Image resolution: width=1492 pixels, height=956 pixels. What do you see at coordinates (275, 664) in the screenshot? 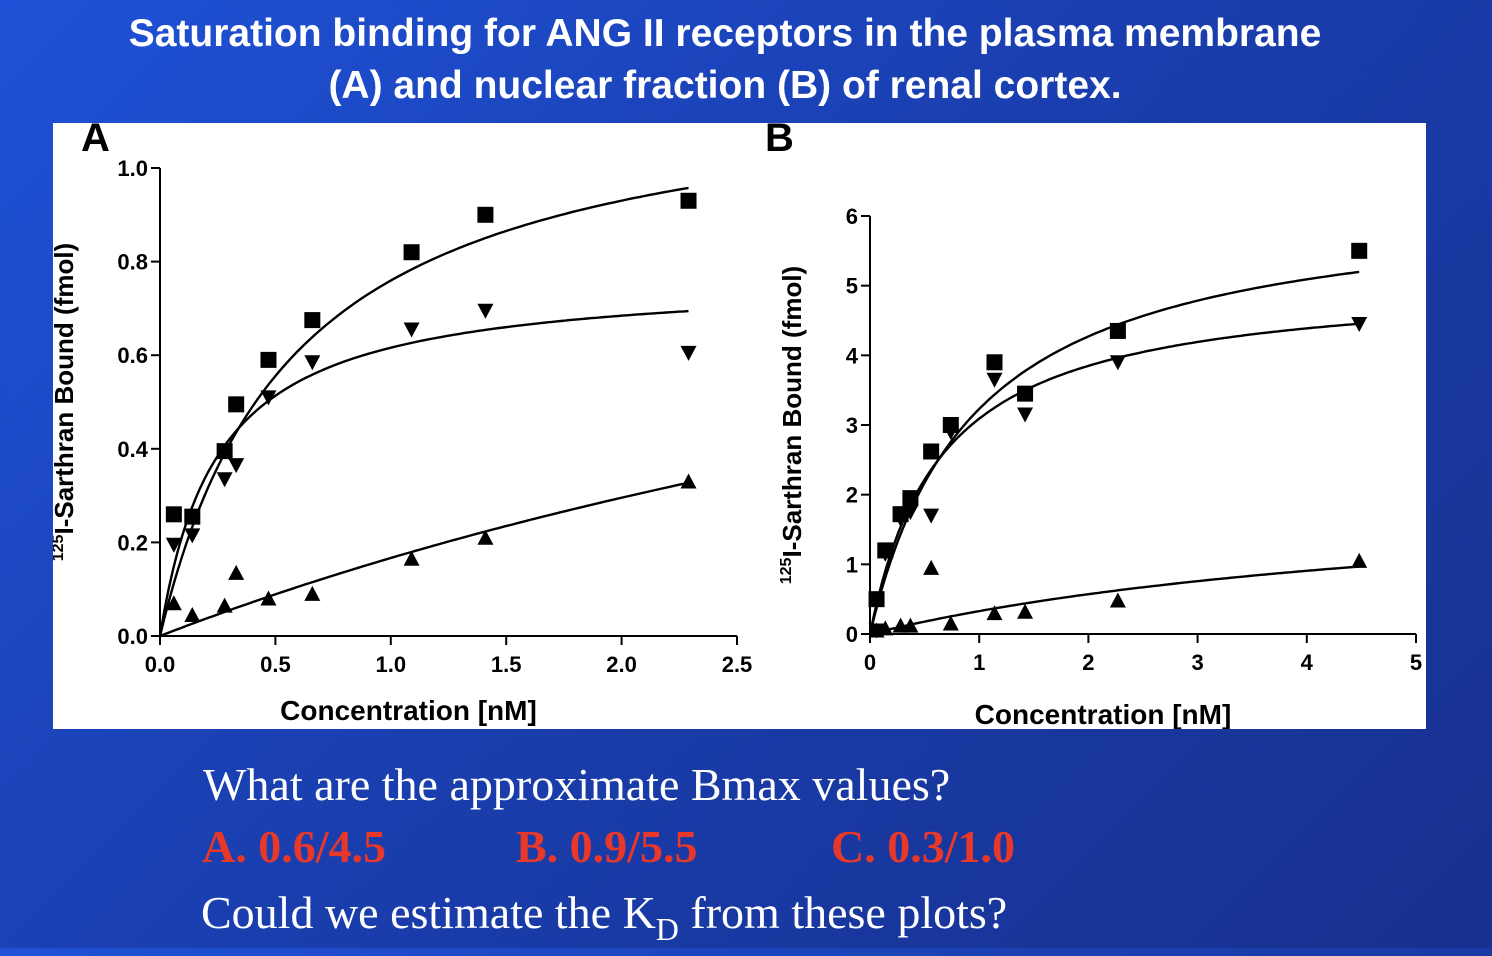
I see `x-tick-label: 0.5` at bounding box center [275, 664].